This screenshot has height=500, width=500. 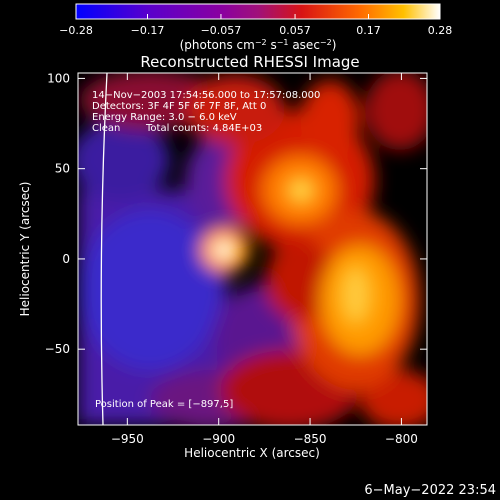 I want to click on annotation-counts: Total counts: 4.84E+03, so click(x=203, y=128).